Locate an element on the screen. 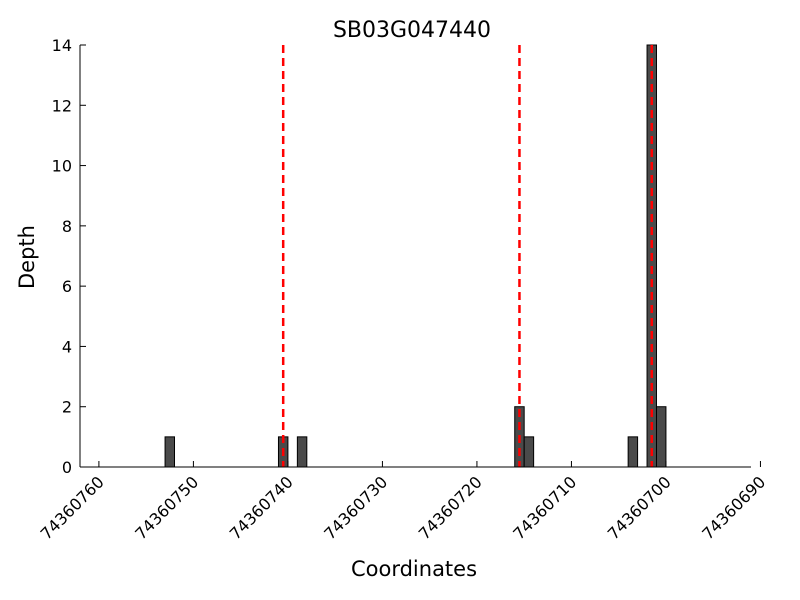 This screenshot has height=600, width=800. y-tick-label-4: 8 is located at coordinates (67, 226).